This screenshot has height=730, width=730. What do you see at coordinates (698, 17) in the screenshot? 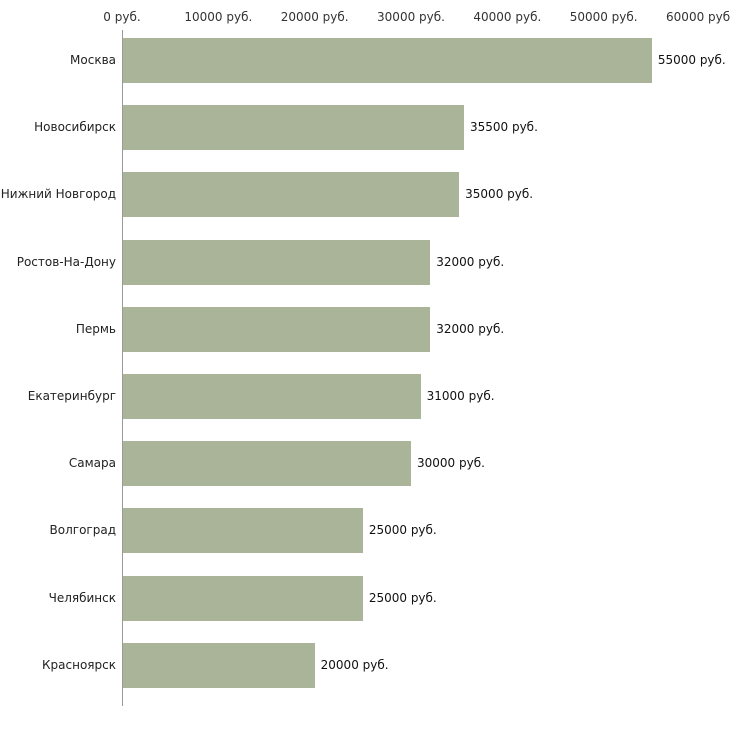
I see `x-axis-tick-label: 60000 руб.` at bounding box center [698, 17].